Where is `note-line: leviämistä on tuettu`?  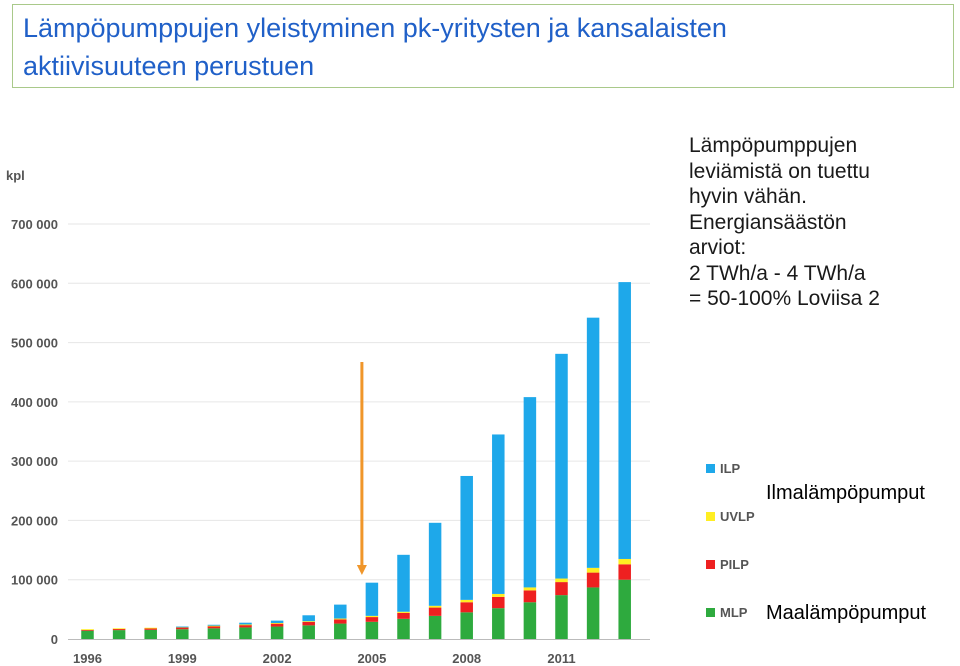
note-line: leviämistä on tuettu is located at coordinates (779, 171).